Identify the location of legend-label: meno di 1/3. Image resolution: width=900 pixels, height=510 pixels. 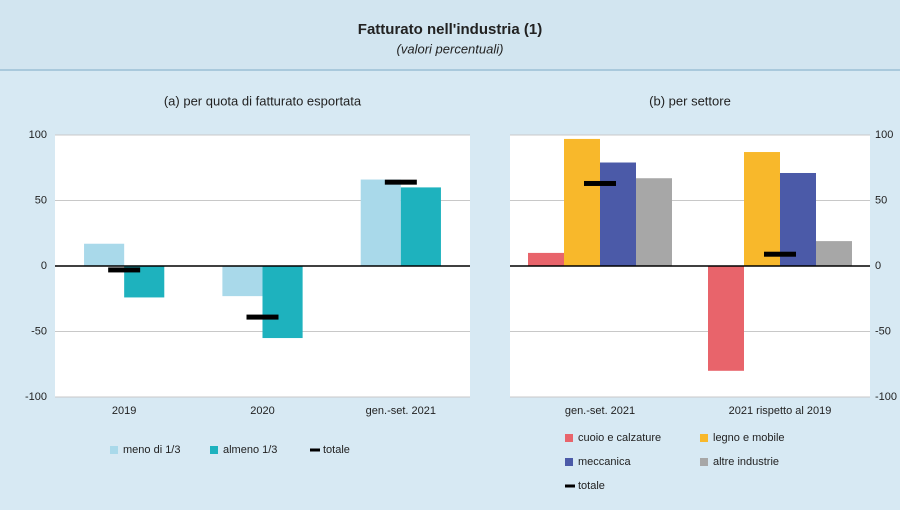
(151, 450).